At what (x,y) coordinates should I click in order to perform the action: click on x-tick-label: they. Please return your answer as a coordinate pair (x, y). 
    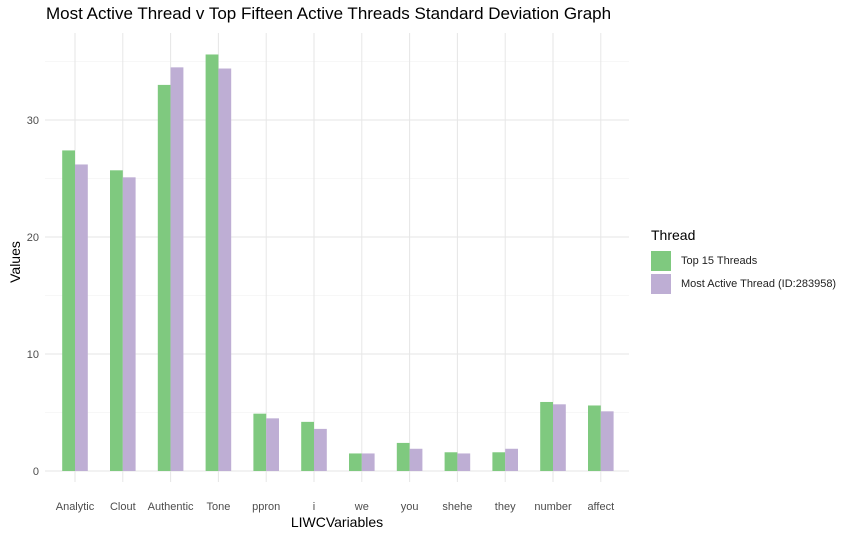
    Looking at the image, I should click on (505, 507).